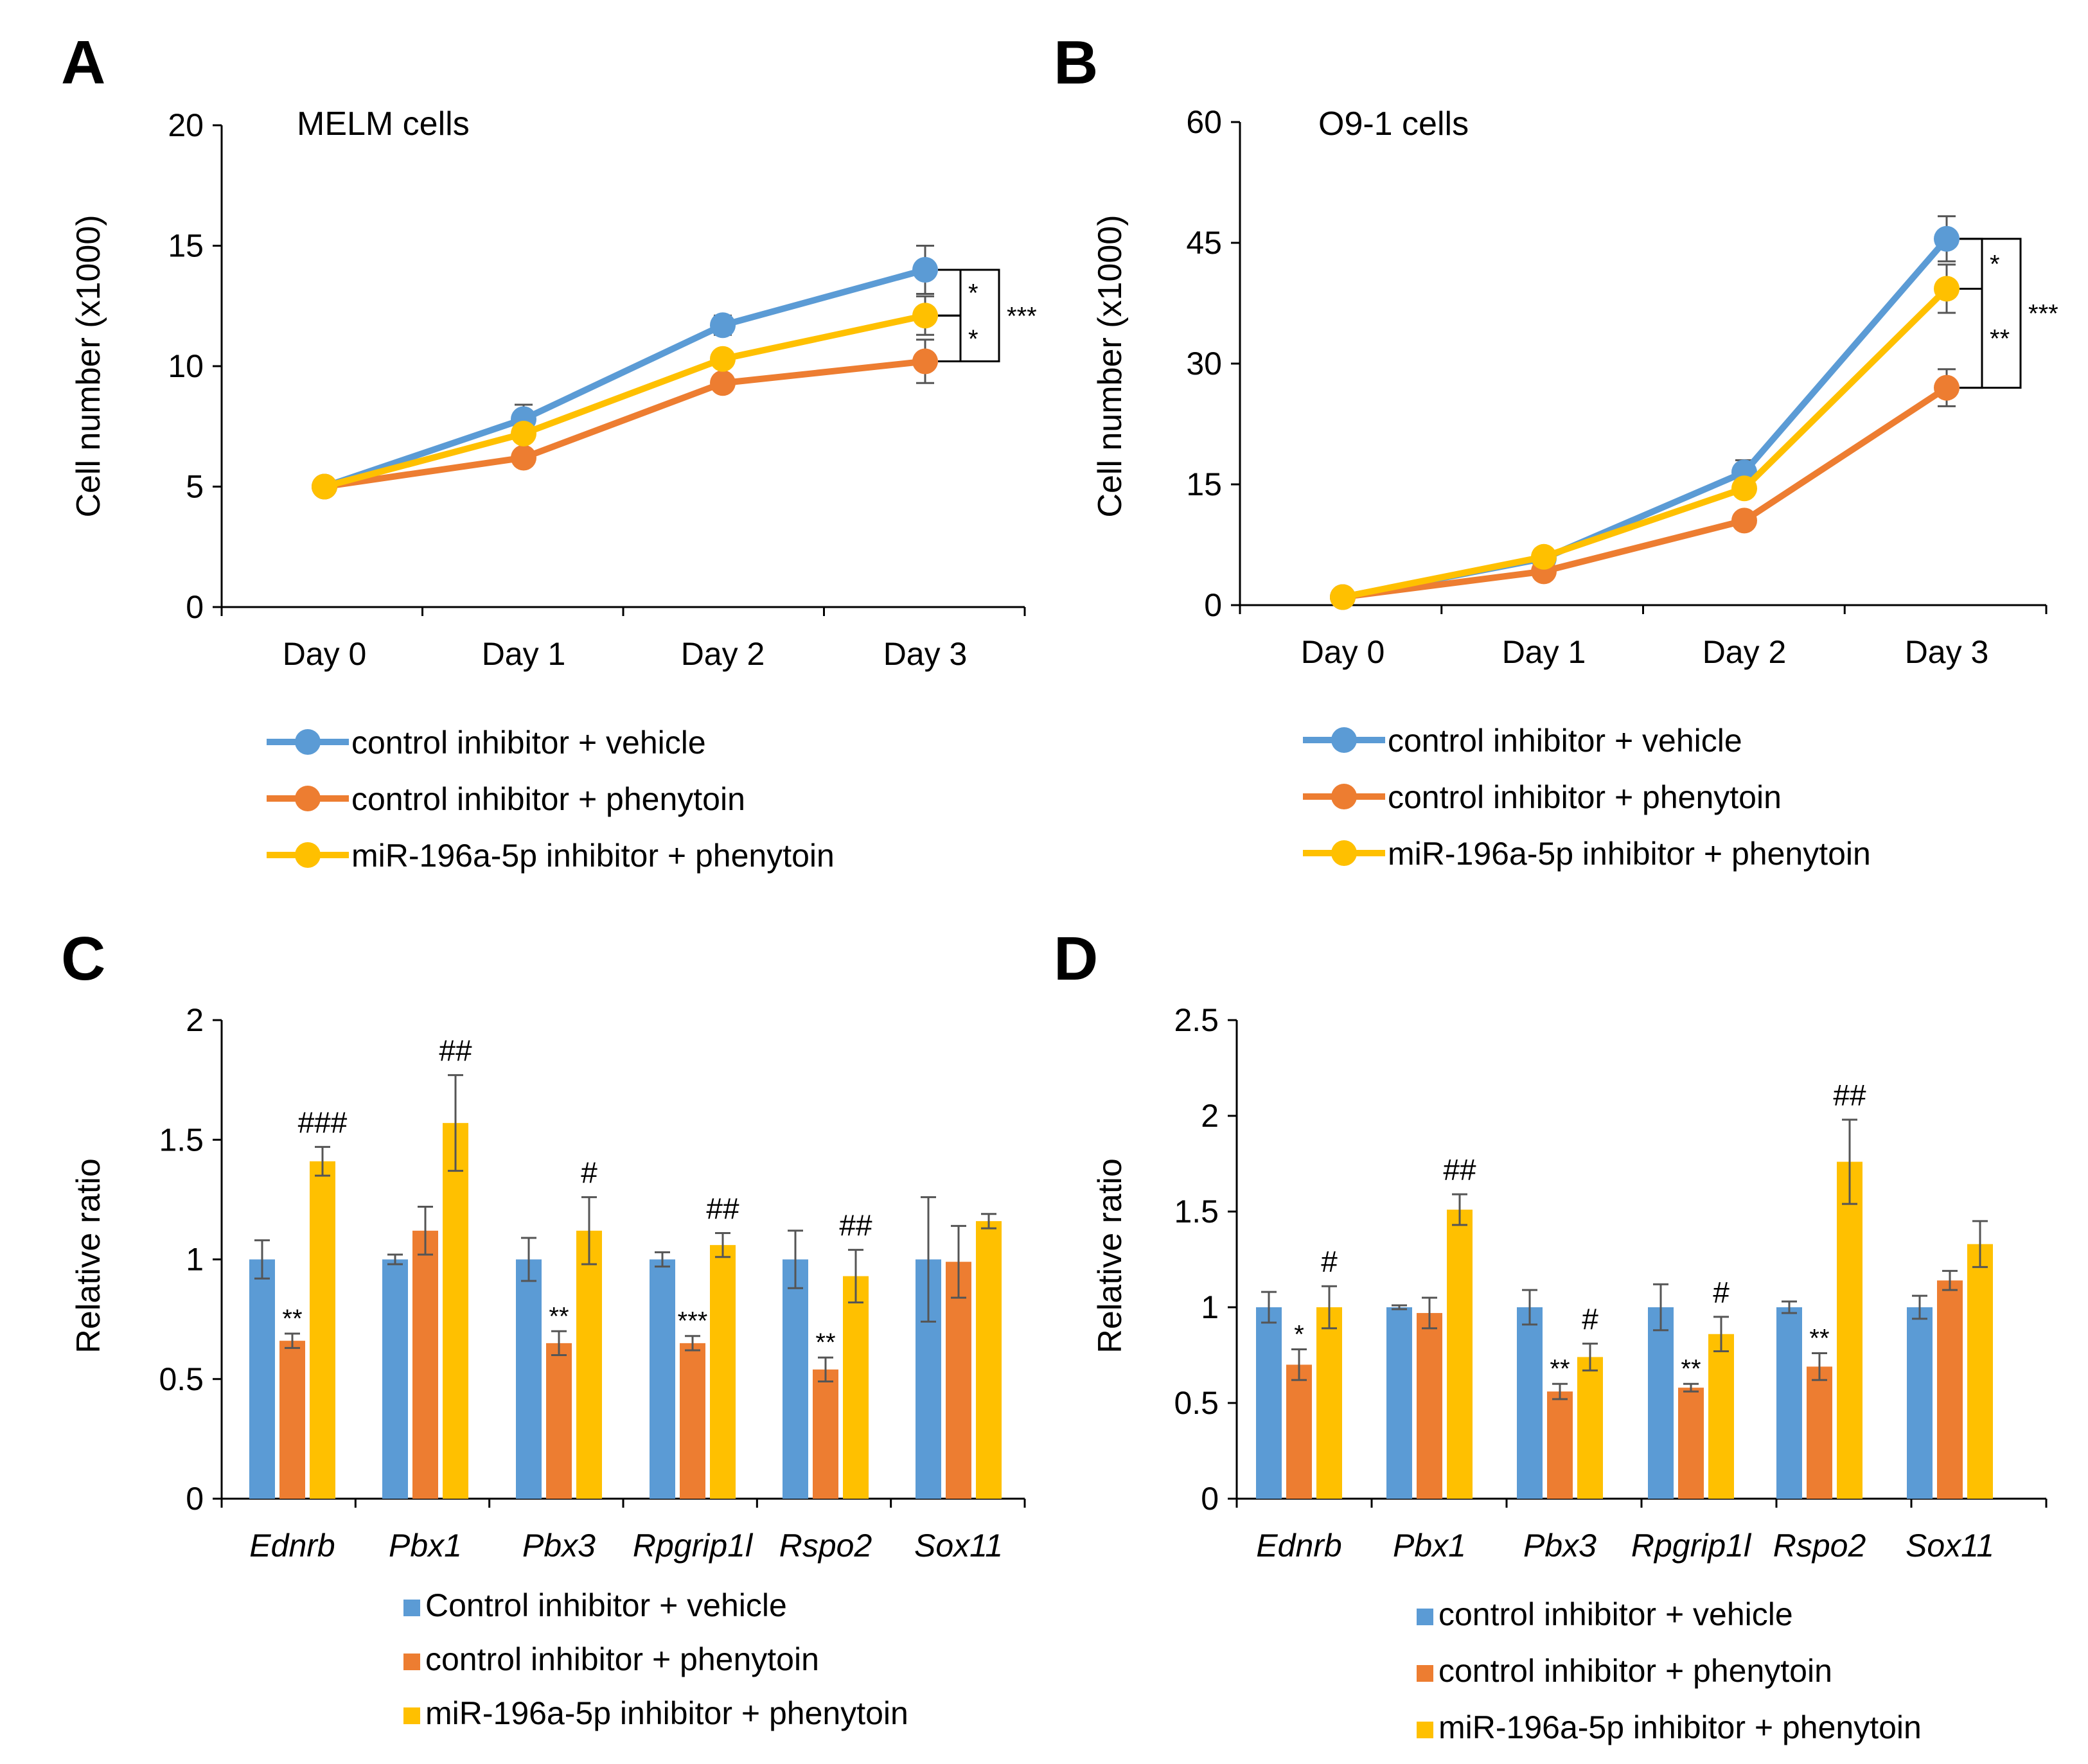 Image resolution: width=2088 pixels, height=1764 pixels. Describe the element at coordinates (693, 1546) in the screenshot. I see `x-category-label: Rpgrip1l` at that location.